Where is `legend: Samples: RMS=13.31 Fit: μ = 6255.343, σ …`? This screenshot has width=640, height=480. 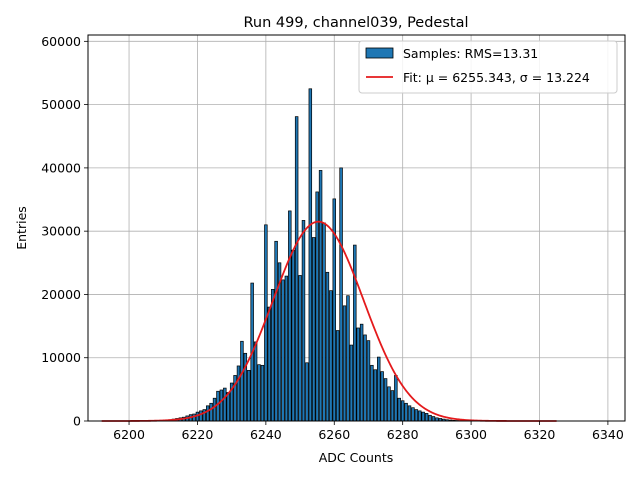 legend: Samples: RMS=13.31 Fit: μ = 6255.343, σ … is located at coordinates (488, 67).